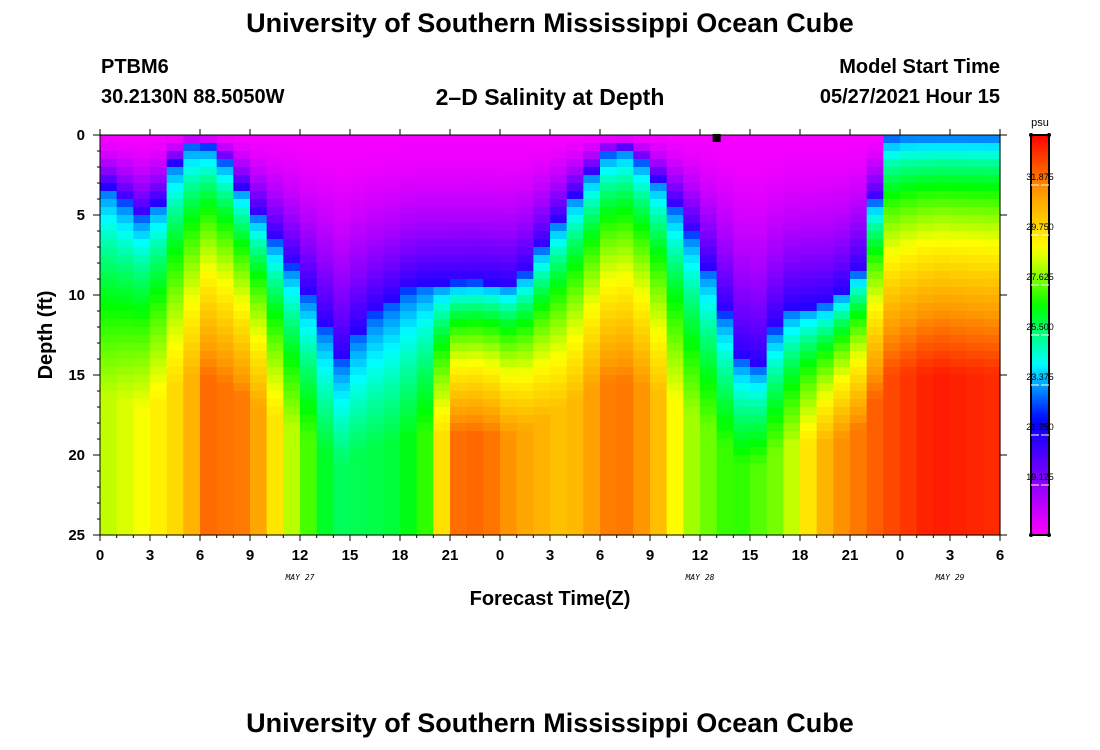  What do you see at coordinates (100, 555) in the screenshot?
I see `x-tick-label: 0` at bounding box center [100, 555].